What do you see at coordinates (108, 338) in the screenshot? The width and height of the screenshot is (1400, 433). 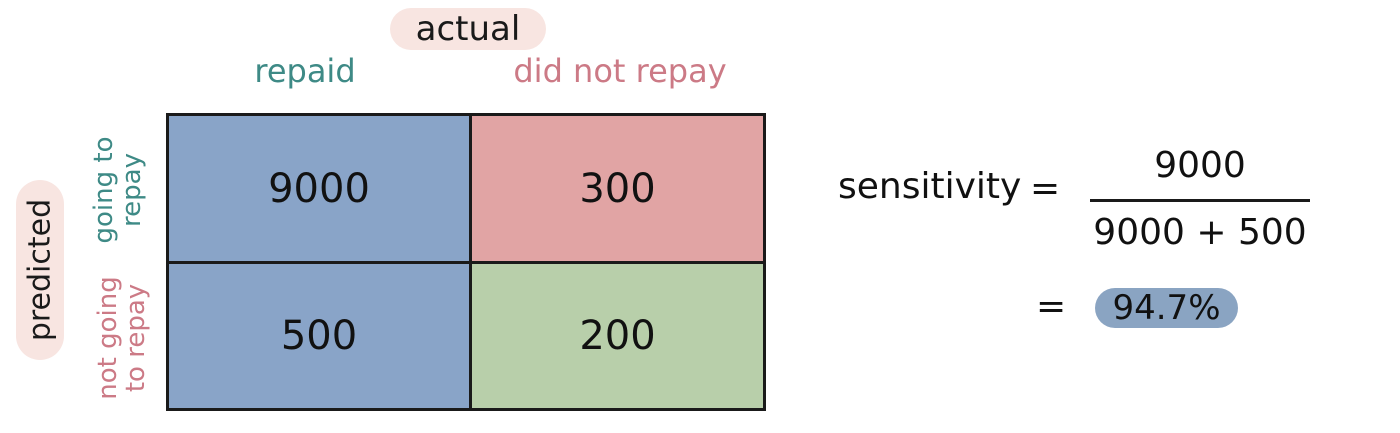 I see `row-header-not-going-line-1: not going` at bounding box center [108, 338].